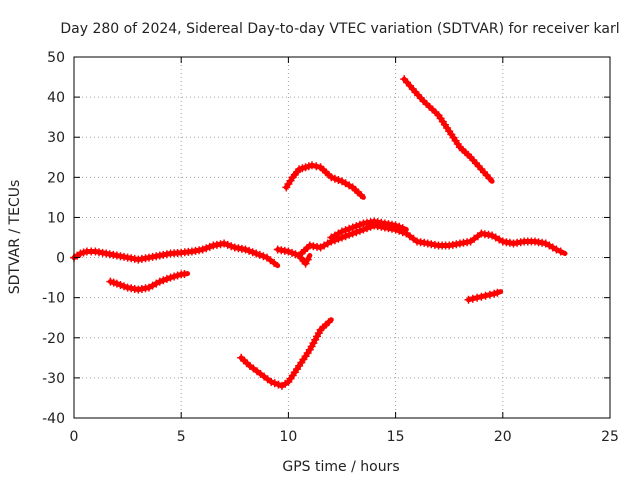 This screenshot has height=480, width=640. I want to click on y-tick-label: 50, so click(56, 58).